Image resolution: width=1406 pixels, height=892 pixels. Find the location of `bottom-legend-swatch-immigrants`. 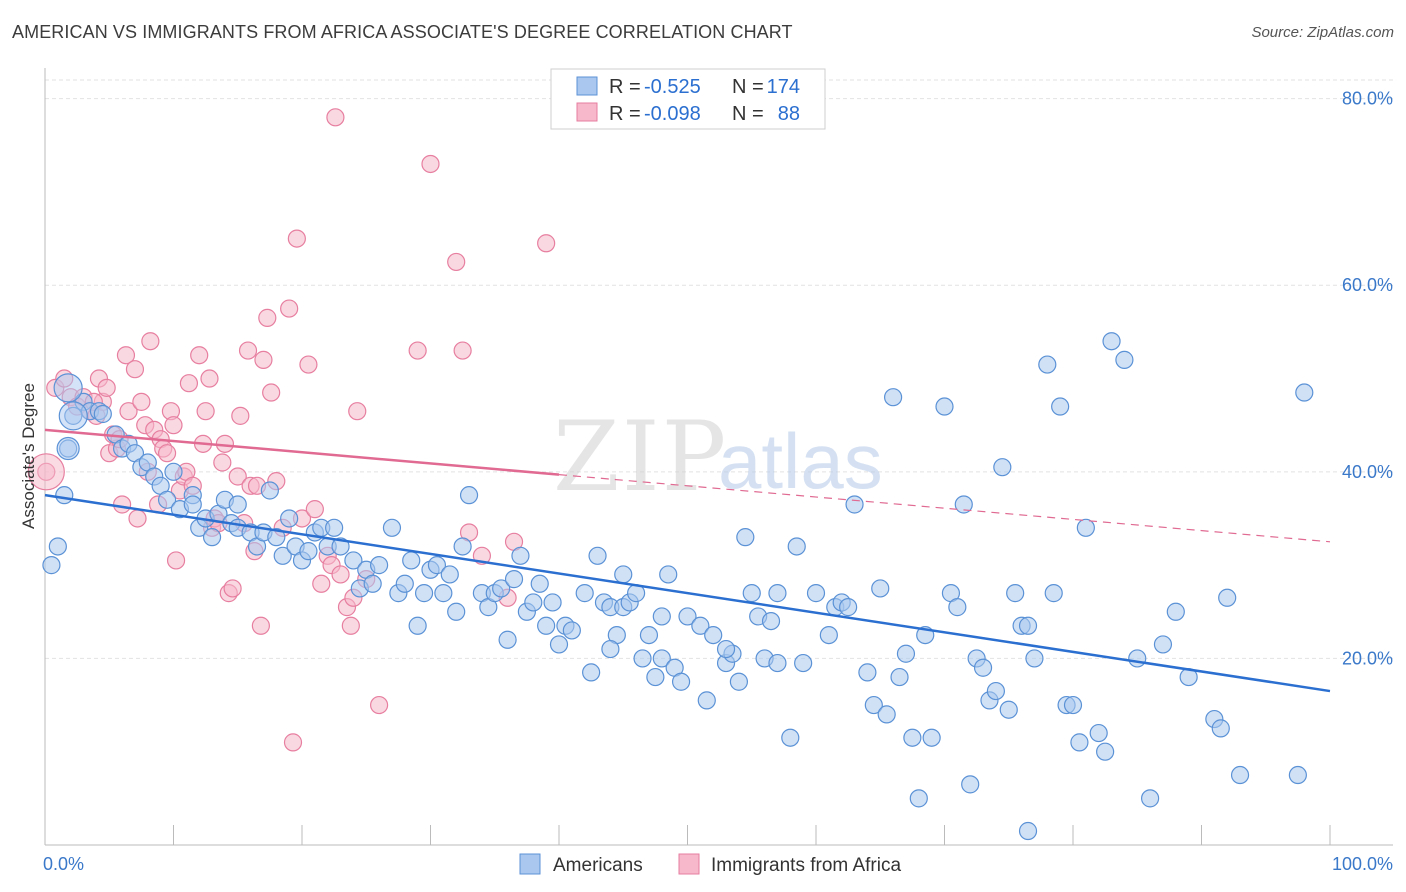

bottom-legend-swatch-immigrants is located at coordinates (689, 864).